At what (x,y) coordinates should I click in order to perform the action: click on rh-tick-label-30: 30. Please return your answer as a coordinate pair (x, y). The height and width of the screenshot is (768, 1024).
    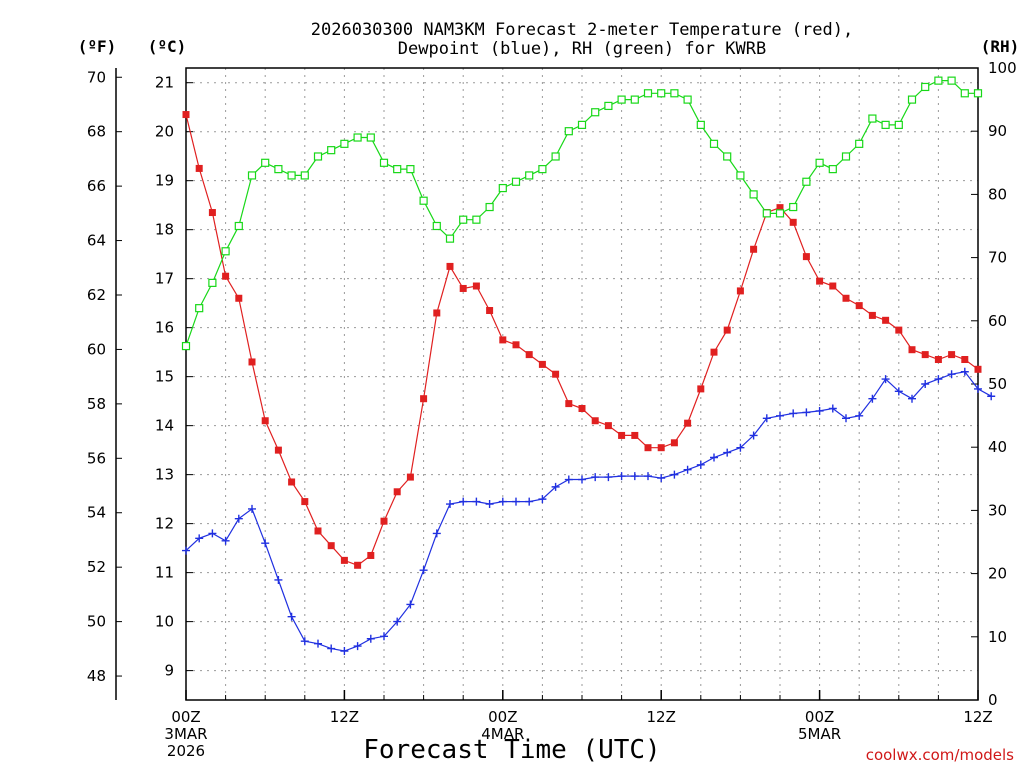
    Looking at the image, I should click on (997, 510).